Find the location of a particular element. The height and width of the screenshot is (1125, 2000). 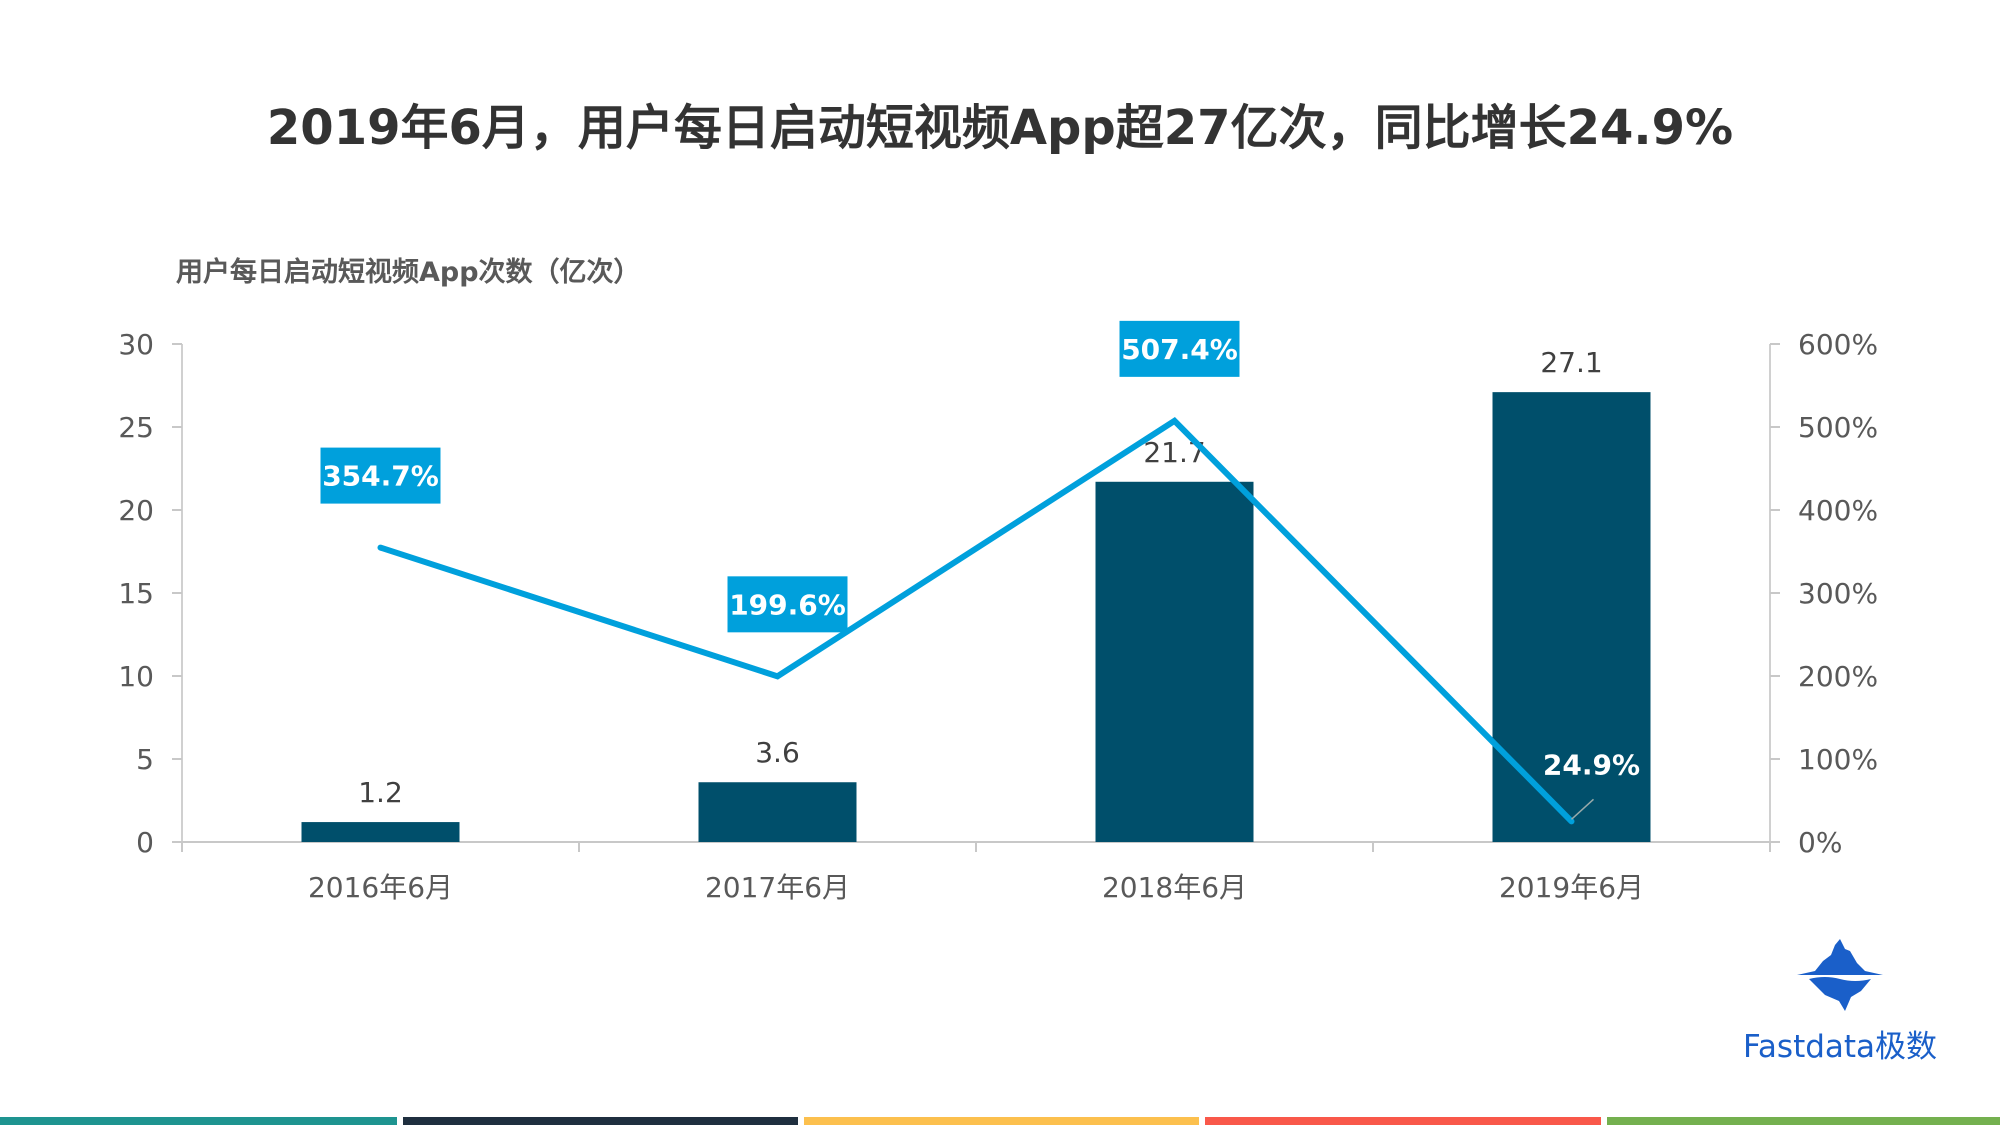

bar-value-label: 27.1 is located at coordinates (1571, 362).